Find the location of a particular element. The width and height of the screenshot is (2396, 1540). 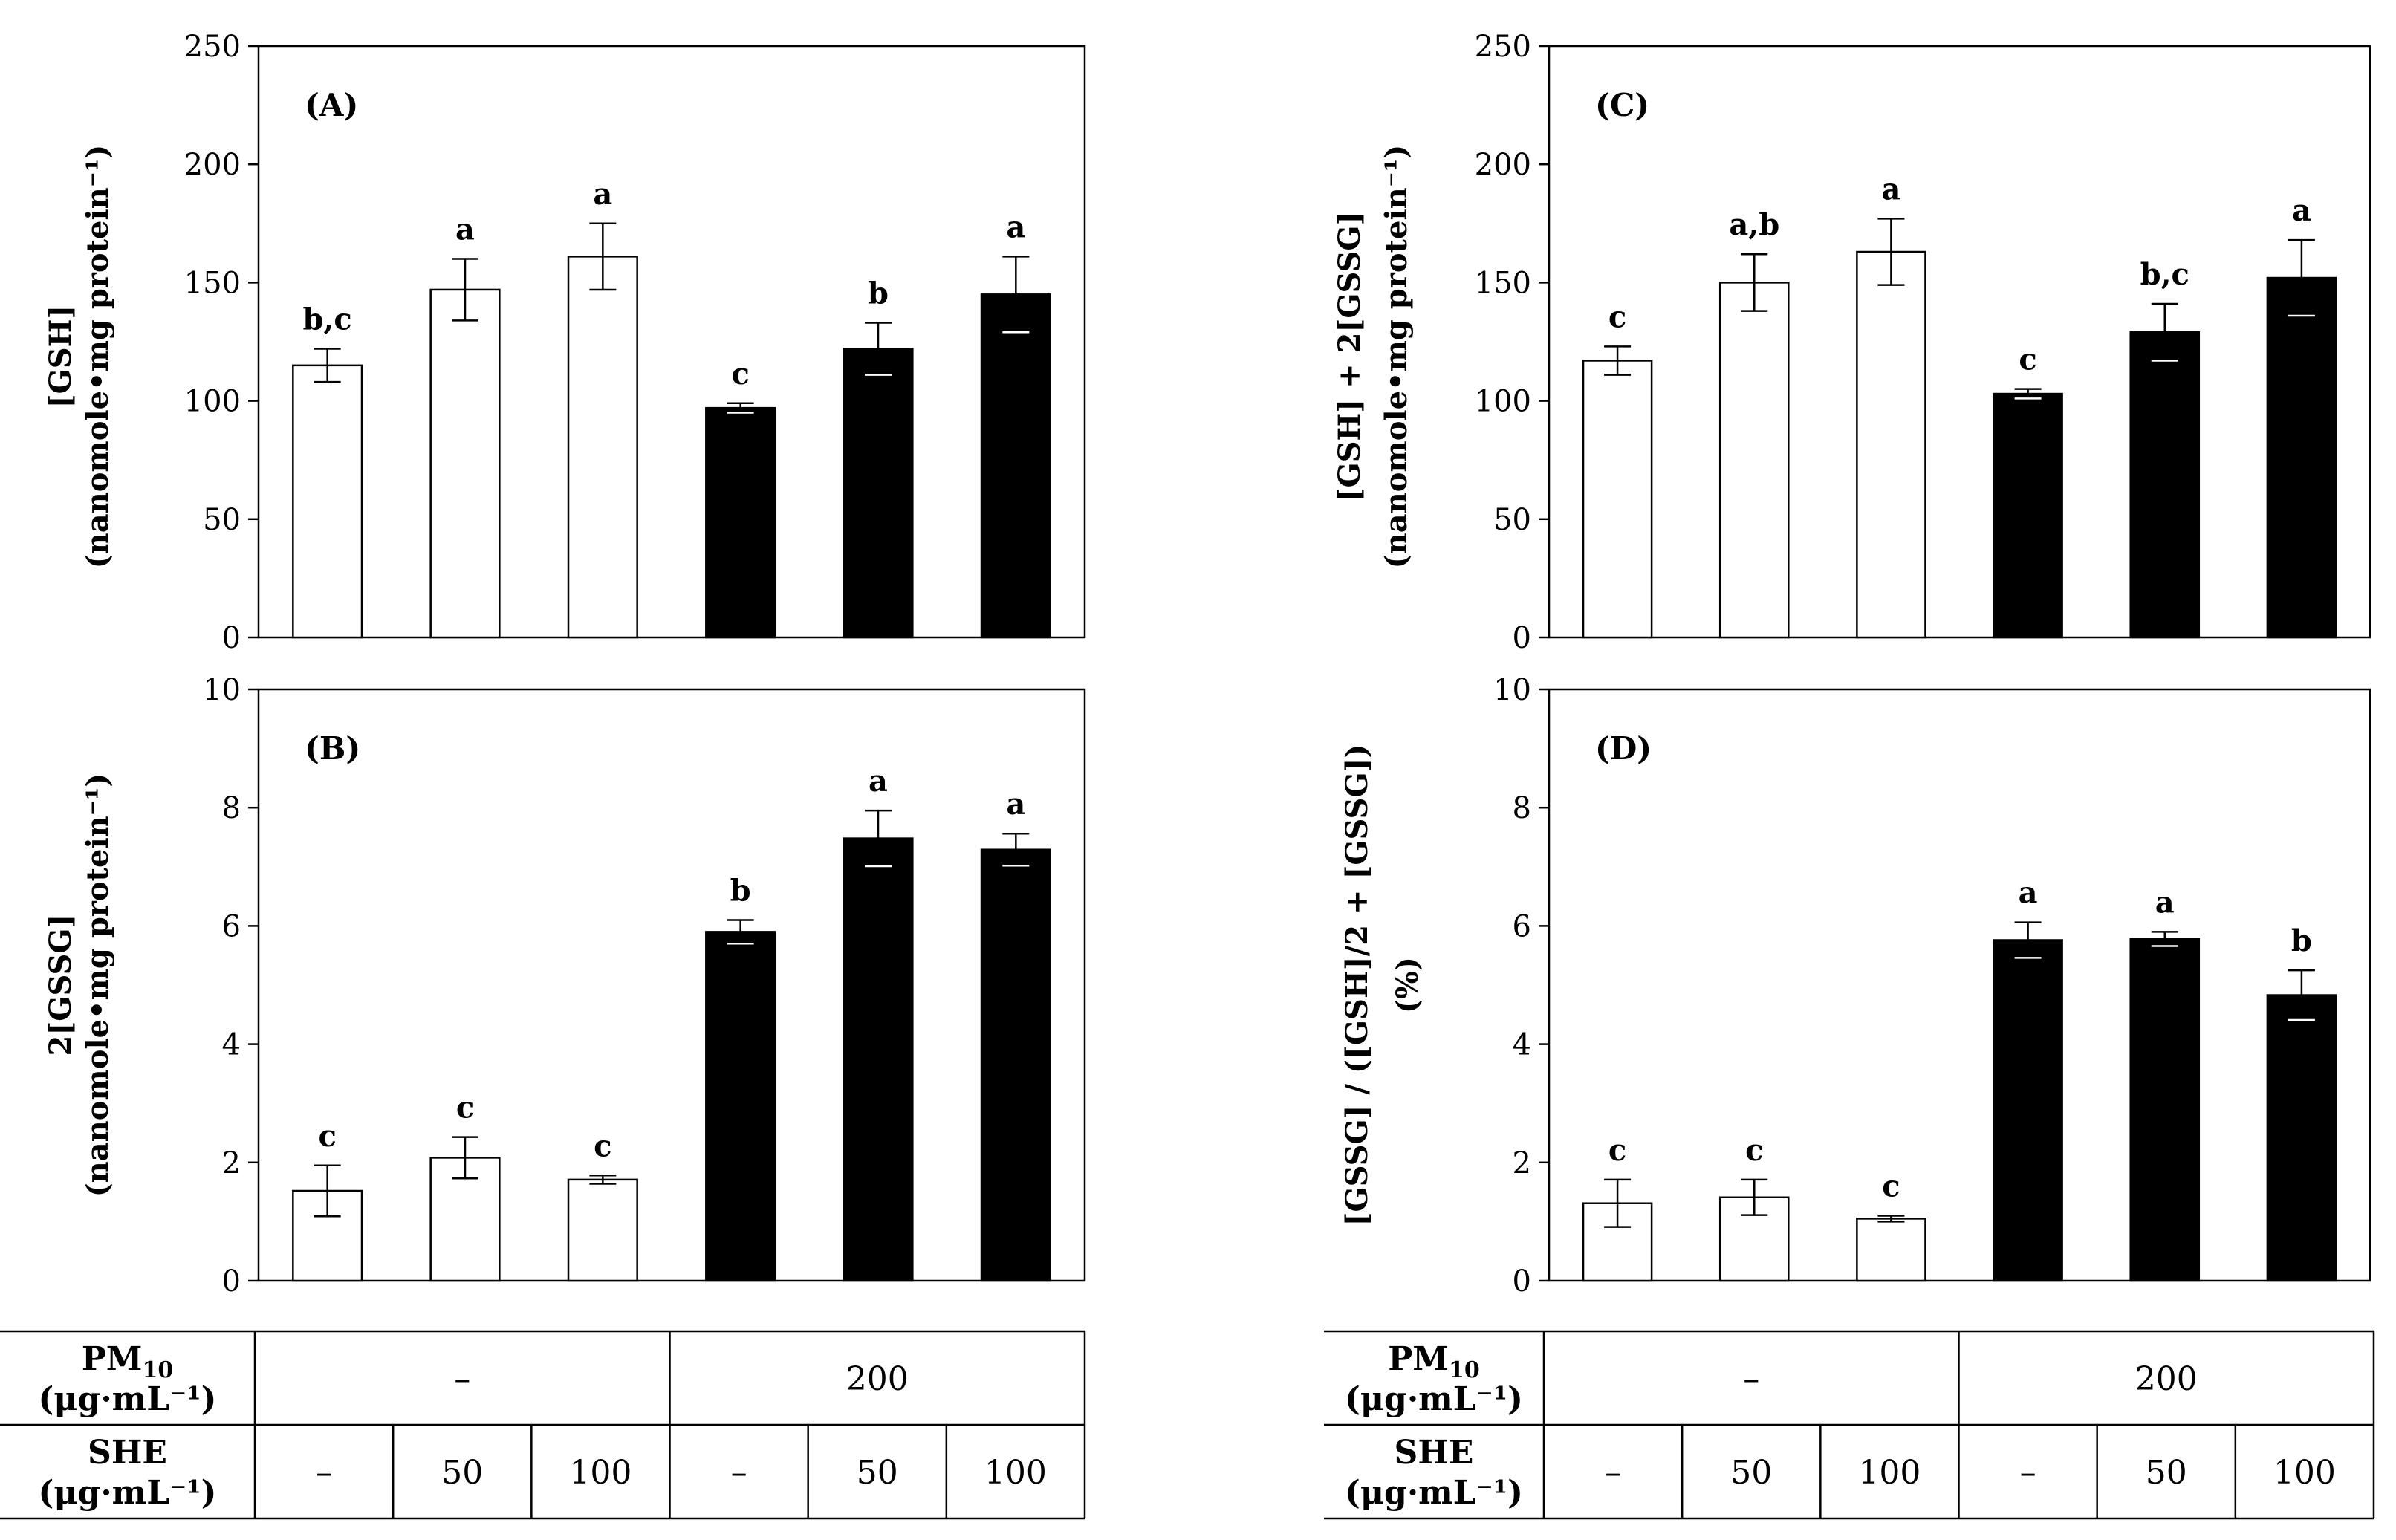

panel-c-y-tick-label: 0 is located at coordinates (1522, 638).